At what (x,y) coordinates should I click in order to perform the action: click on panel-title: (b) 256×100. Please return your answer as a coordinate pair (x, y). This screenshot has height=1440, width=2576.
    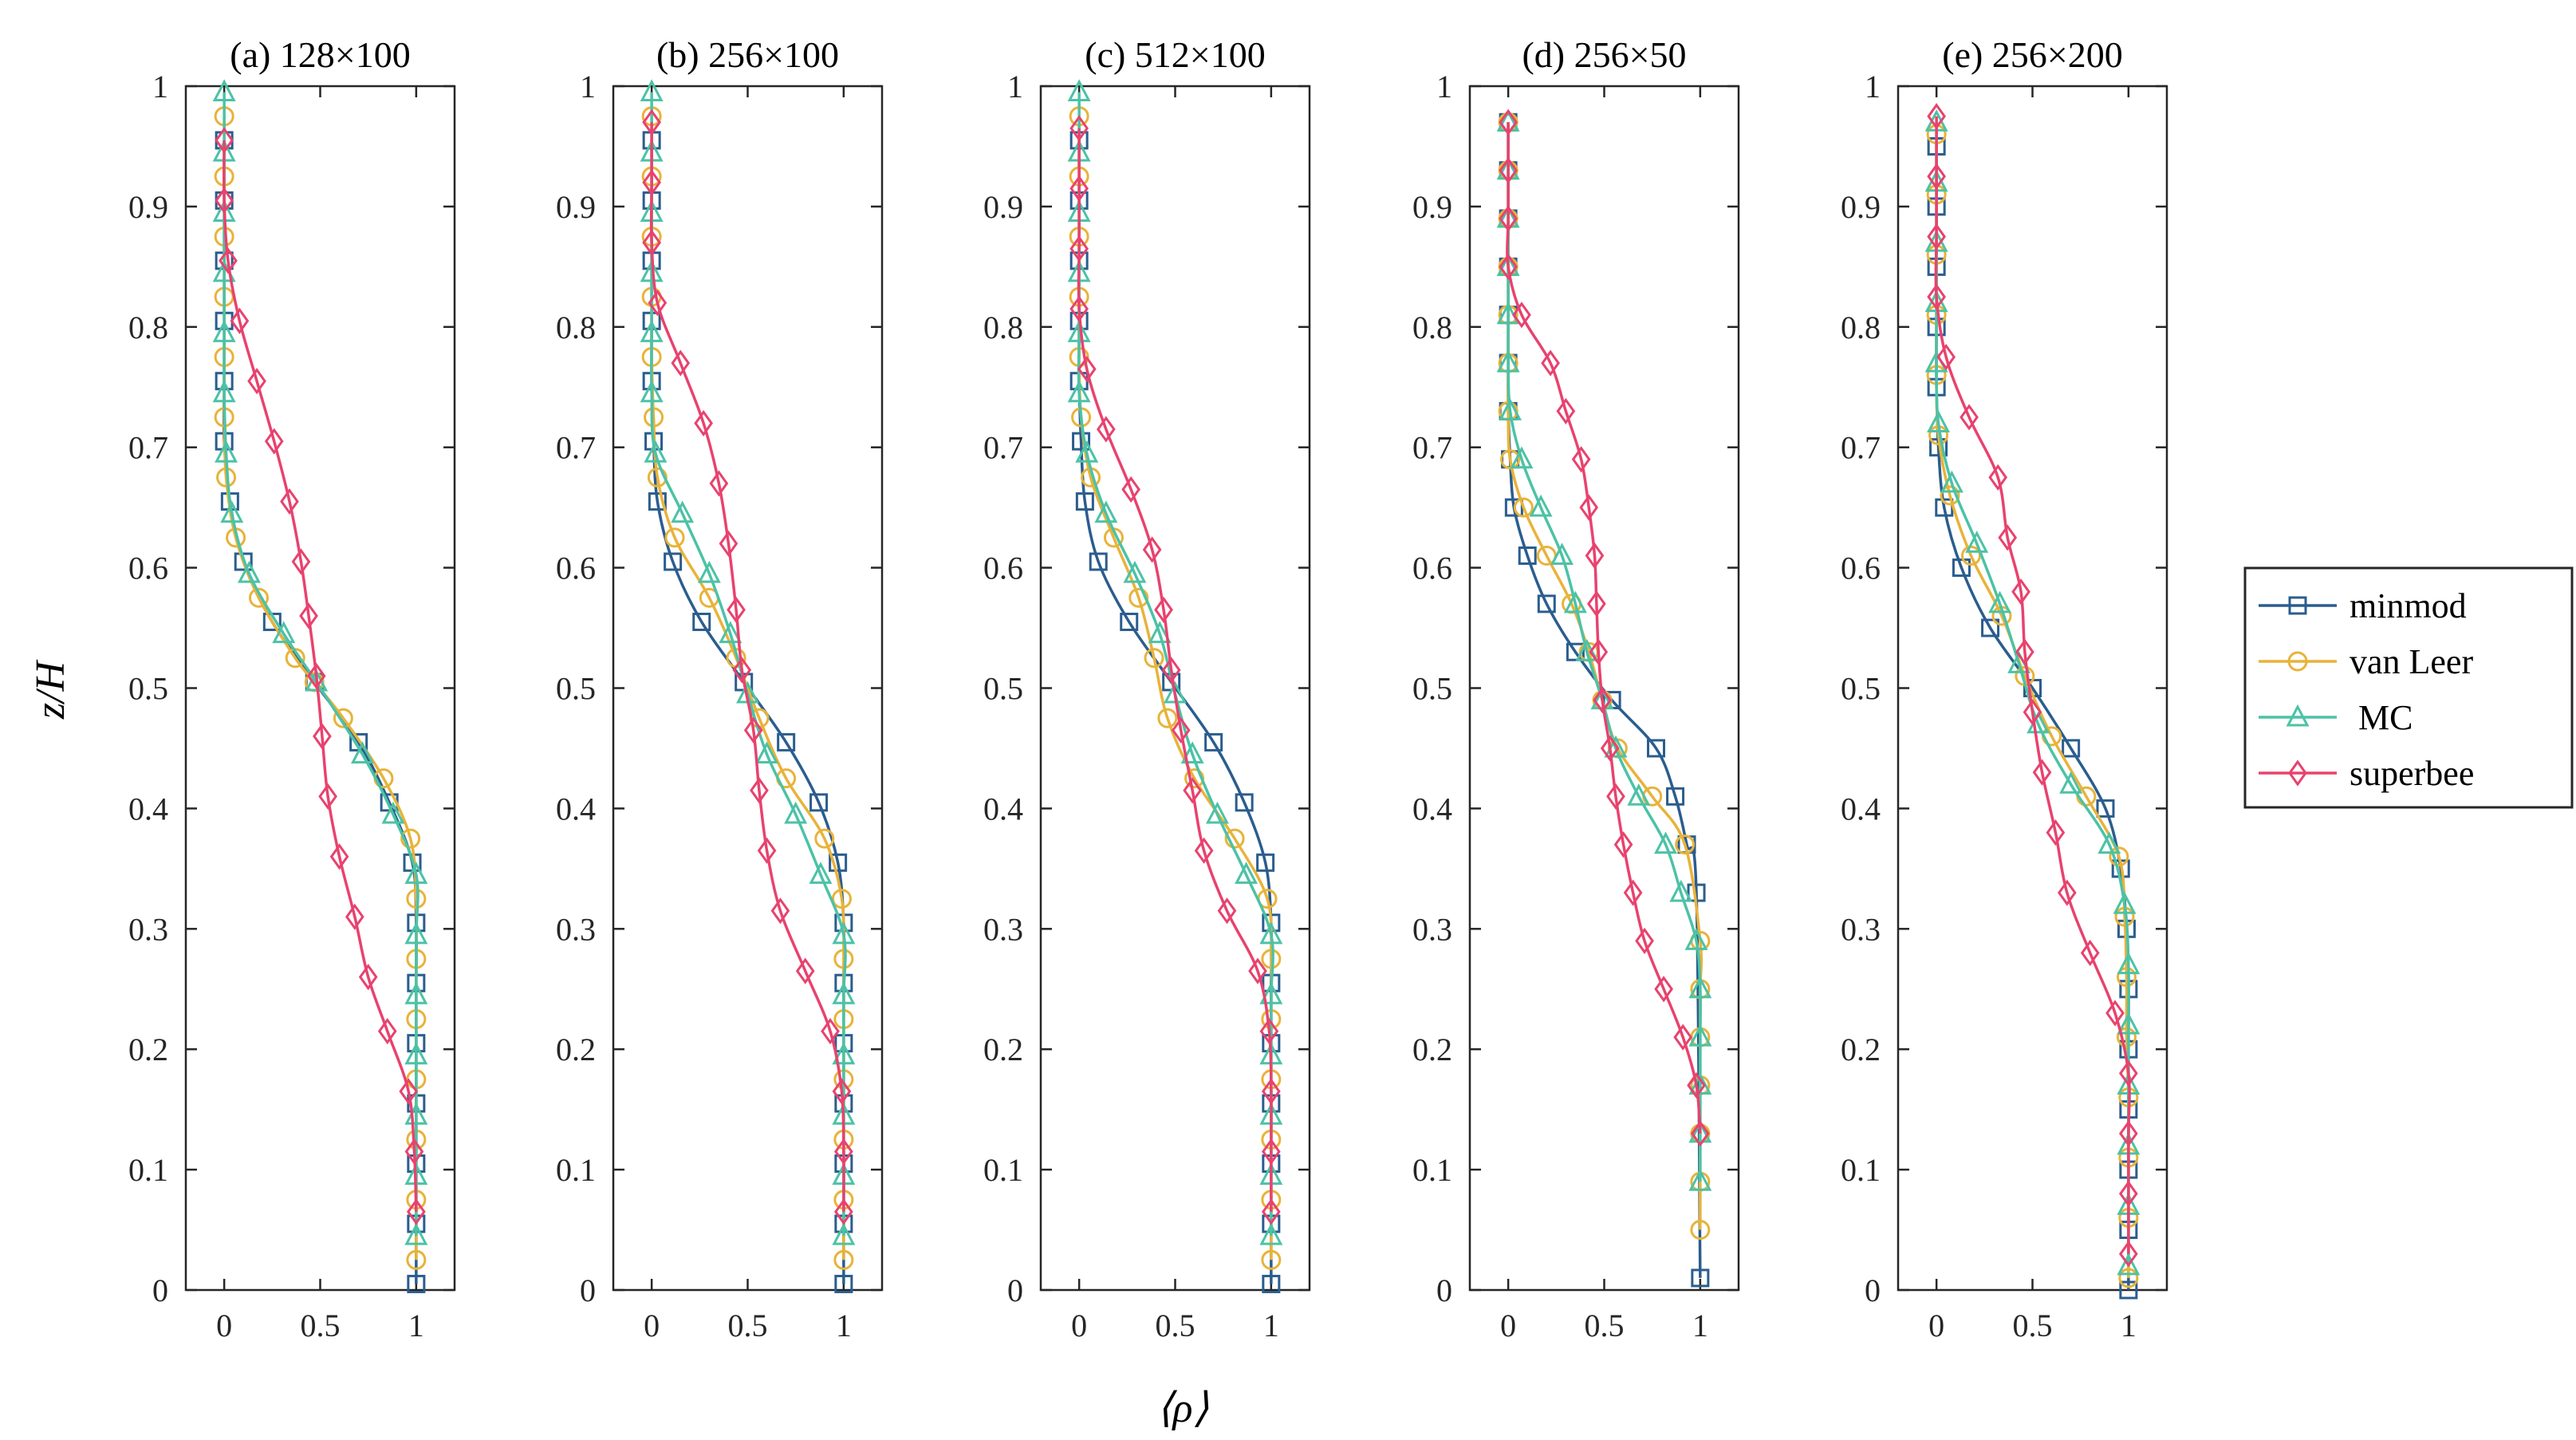
    Looking at the image, I should click on (747, 55).